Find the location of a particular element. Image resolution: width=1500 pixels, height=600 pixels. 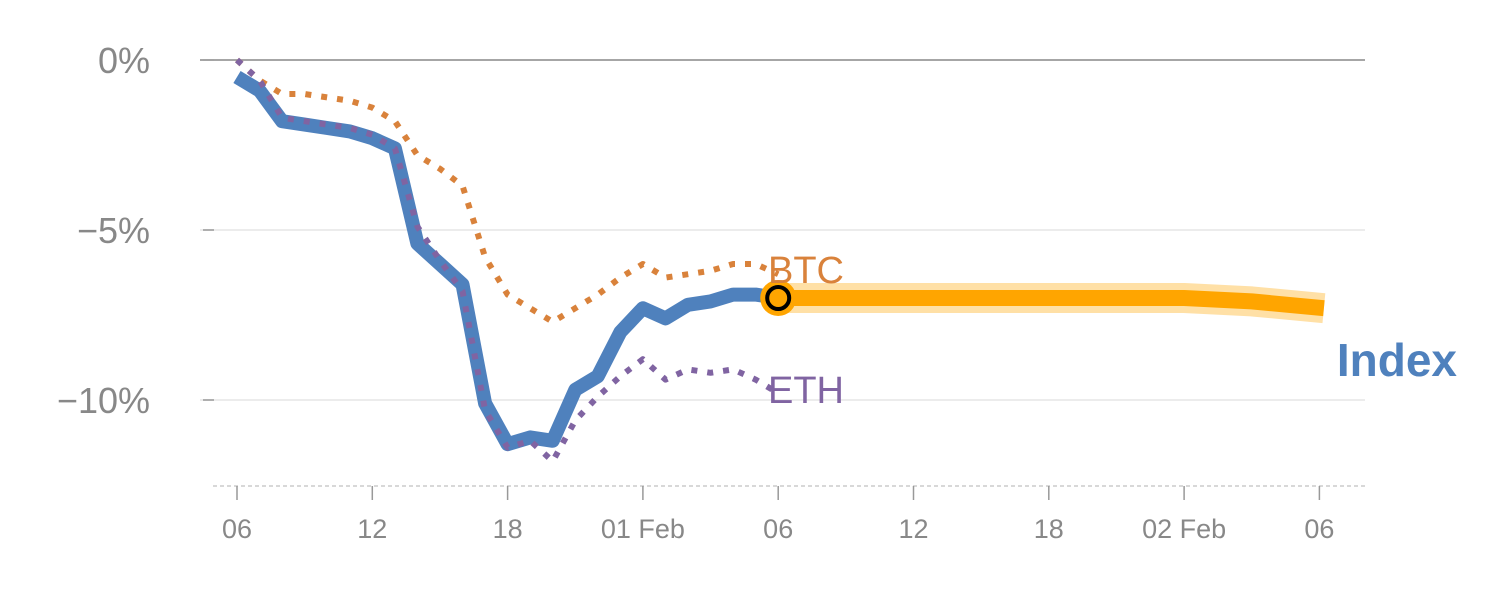

series-label-index: Index is located at coordinates (1397, 360).